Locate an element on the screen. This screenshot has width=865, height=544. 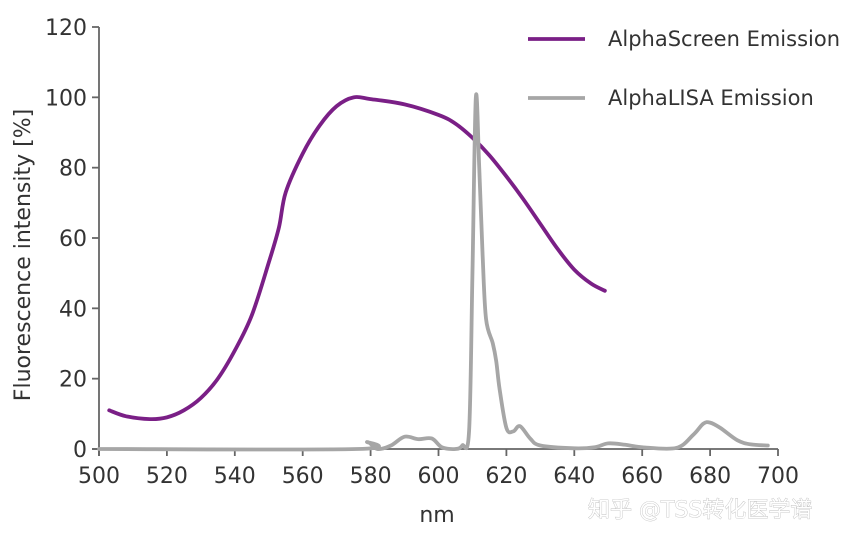
x-tick-label: 620 is located at coordinates (506, 476).